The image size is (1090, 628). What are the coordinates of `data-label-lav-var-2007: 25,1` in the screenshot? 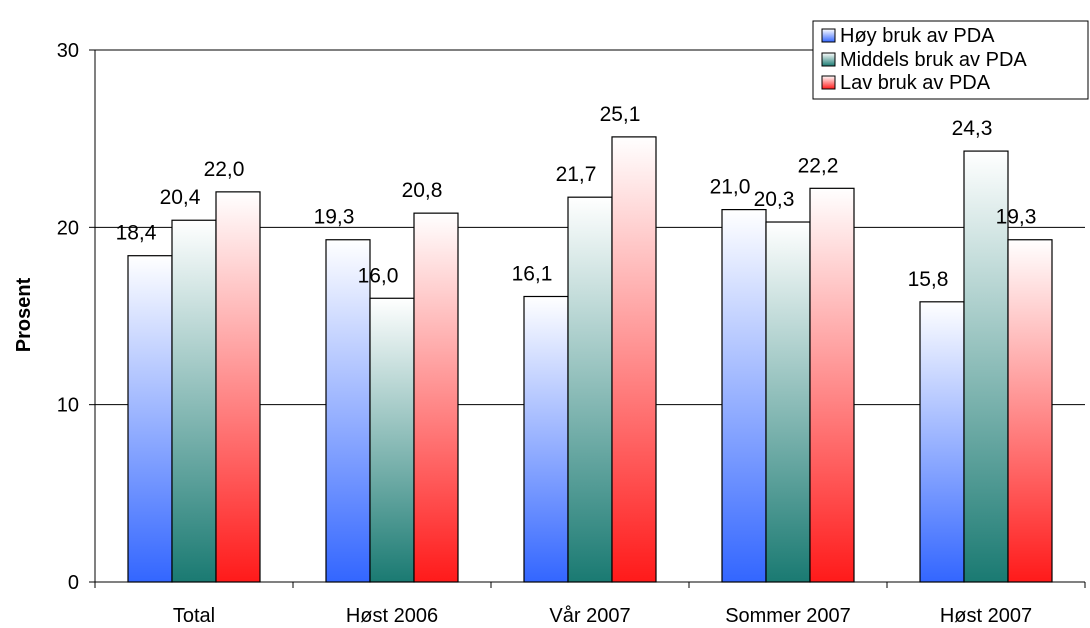 It's located at (620, 114).